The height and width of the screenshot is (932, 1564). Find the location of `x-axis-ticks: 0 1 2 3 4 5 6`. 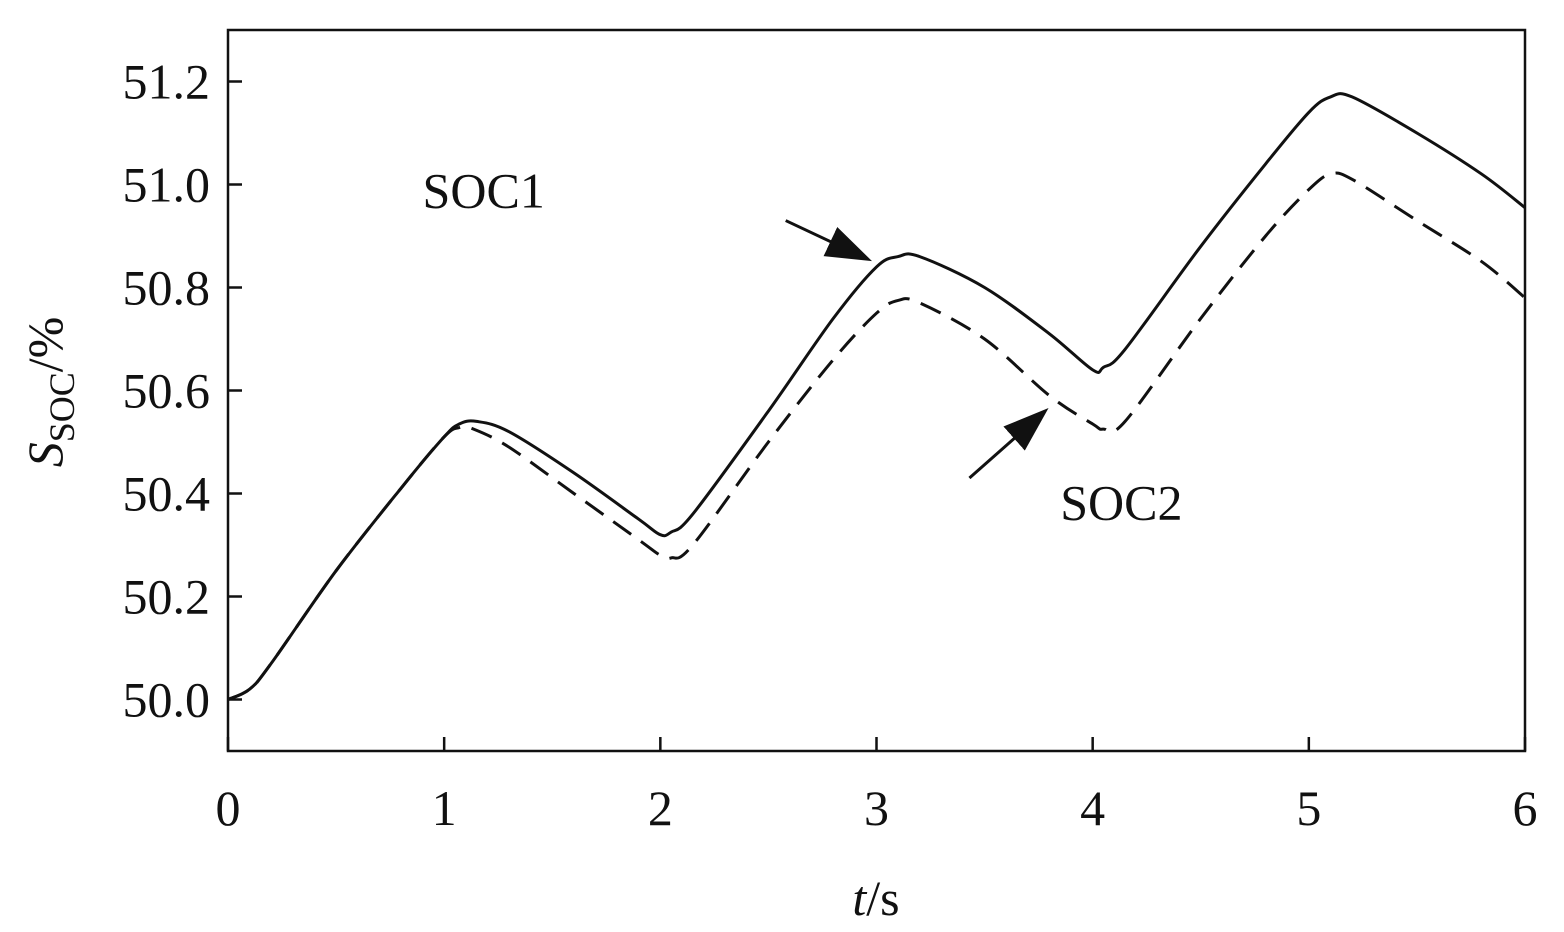

x-axis-ticks: 0 1 2 3 4 5 6 is located at coordinates (877, 786).